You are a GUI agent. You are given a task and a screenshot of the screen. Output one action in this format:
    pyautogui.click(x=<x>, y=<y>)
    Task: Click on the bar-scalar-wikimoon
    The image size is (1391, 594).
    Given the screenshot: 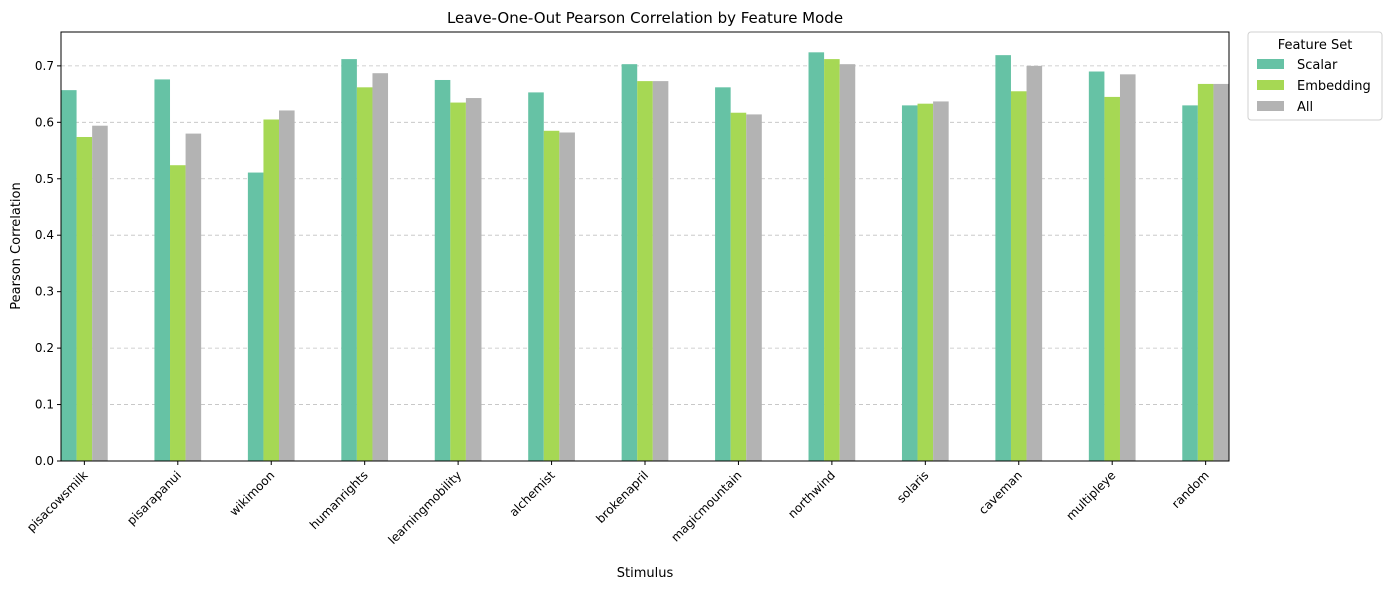 What is the action you would take?
    pyautogui.click(x=255, y=316)
    